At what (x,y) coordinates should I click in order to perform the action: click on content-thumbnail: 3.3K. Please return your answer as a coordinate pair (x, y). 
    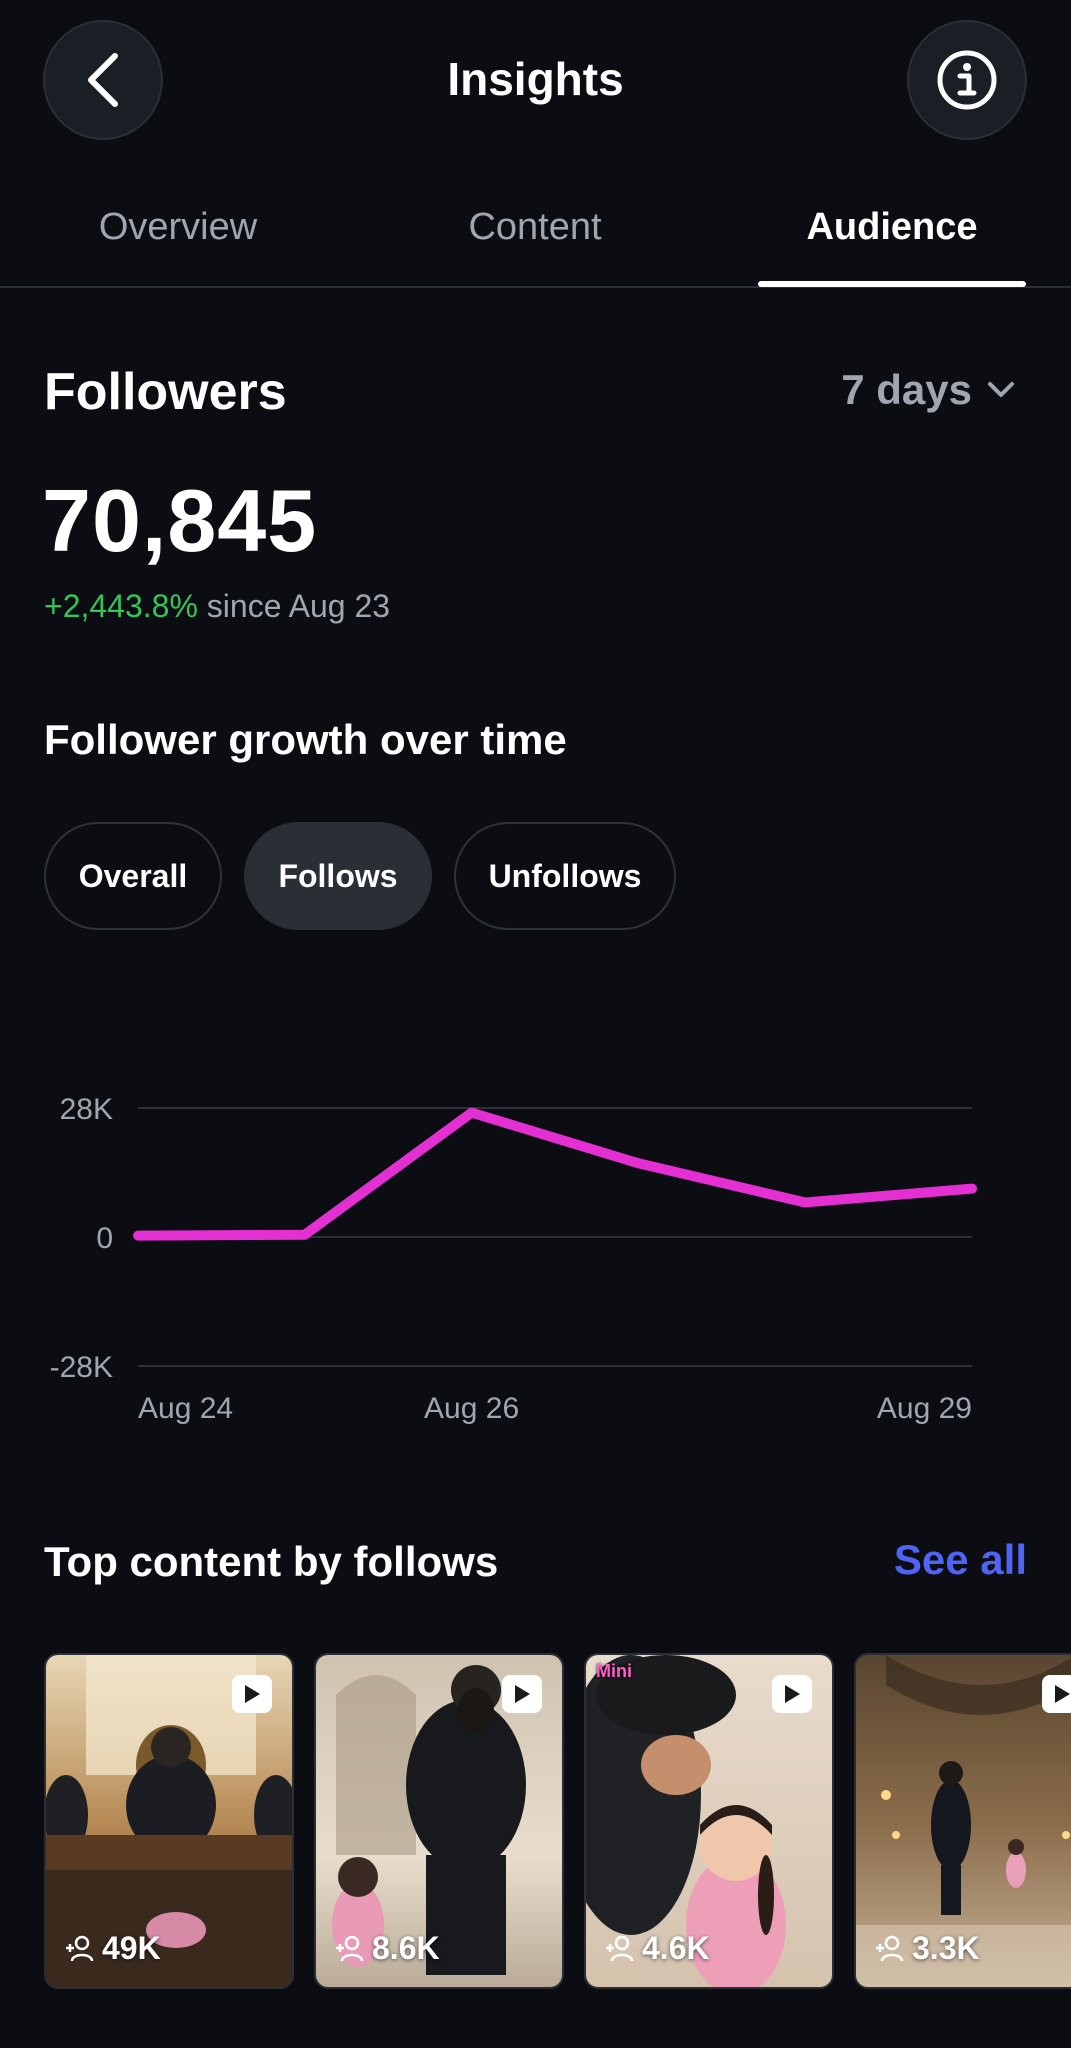
    Looking at the image, I should click on (962, 1821).